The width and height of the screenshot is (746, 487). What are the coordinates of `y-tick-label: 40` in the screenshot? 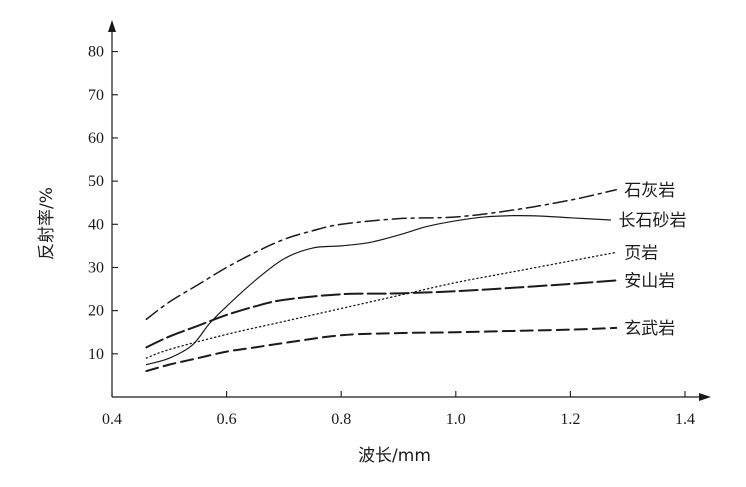 It's located at (96, 224).